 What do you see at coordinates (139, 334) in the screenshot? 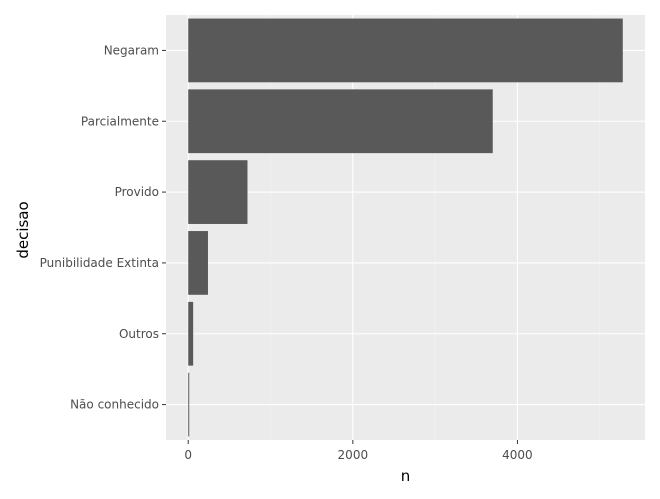
I see `y-tick-label: Outros` at bounding box center [139, 334].